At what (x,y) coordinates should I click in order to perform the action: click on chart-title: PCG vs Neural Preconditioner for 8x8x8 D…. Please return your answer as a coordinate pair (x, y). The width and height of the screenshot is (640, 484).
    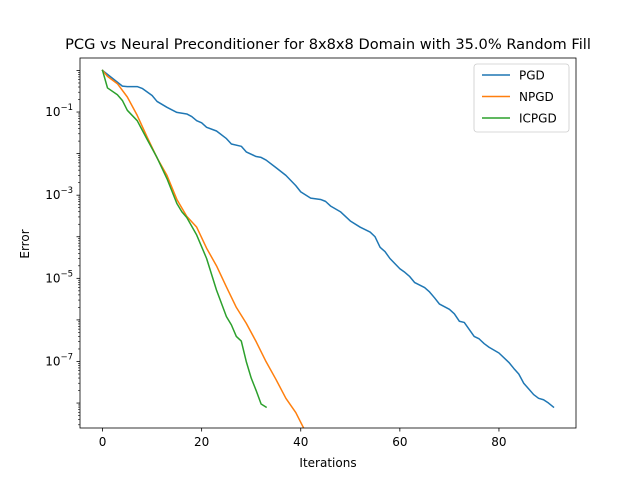
    Looking at the image, I should click on (328, 44).